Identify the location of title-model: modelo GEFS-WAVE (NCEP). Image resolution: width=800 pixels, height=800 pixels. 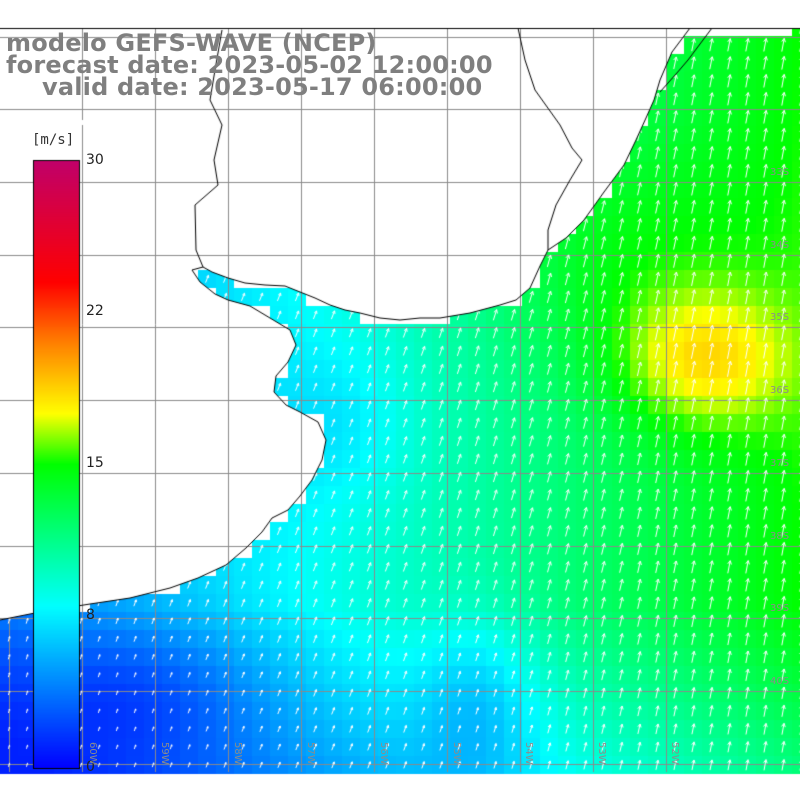
(191, 43).